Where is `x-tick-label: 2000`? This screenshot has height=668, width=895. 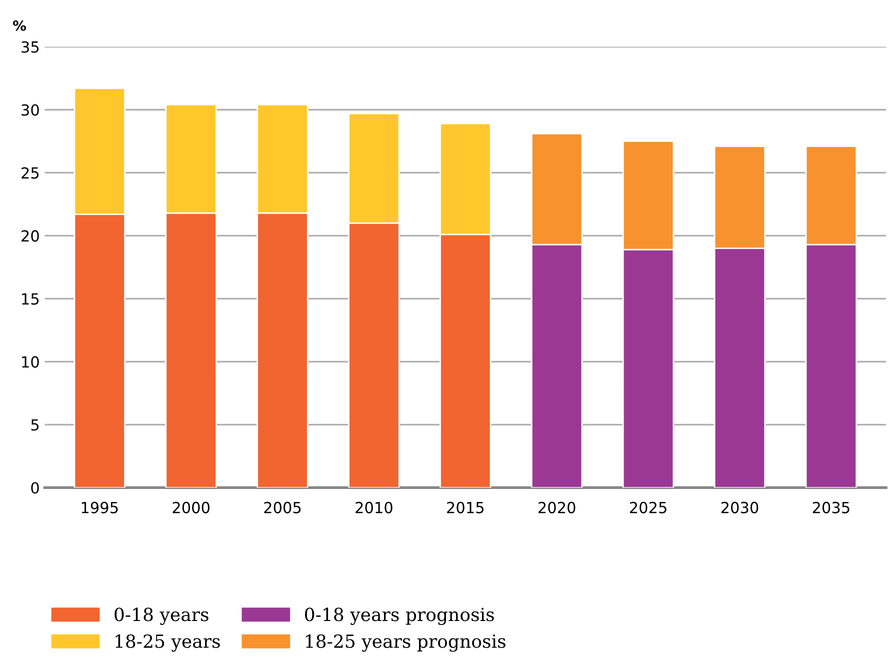
x-tick-label: 2000 is located at coordinates (191, 508).